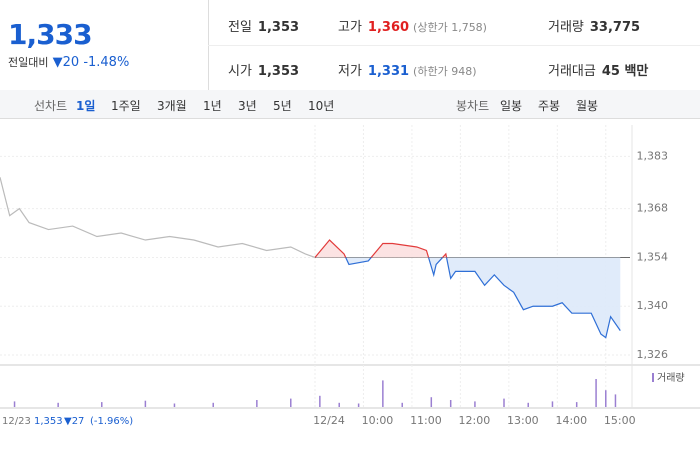  Describe the element at coordinates (653, 305) in the screenshot. I see `y-tick-label: 1,340` at that location.